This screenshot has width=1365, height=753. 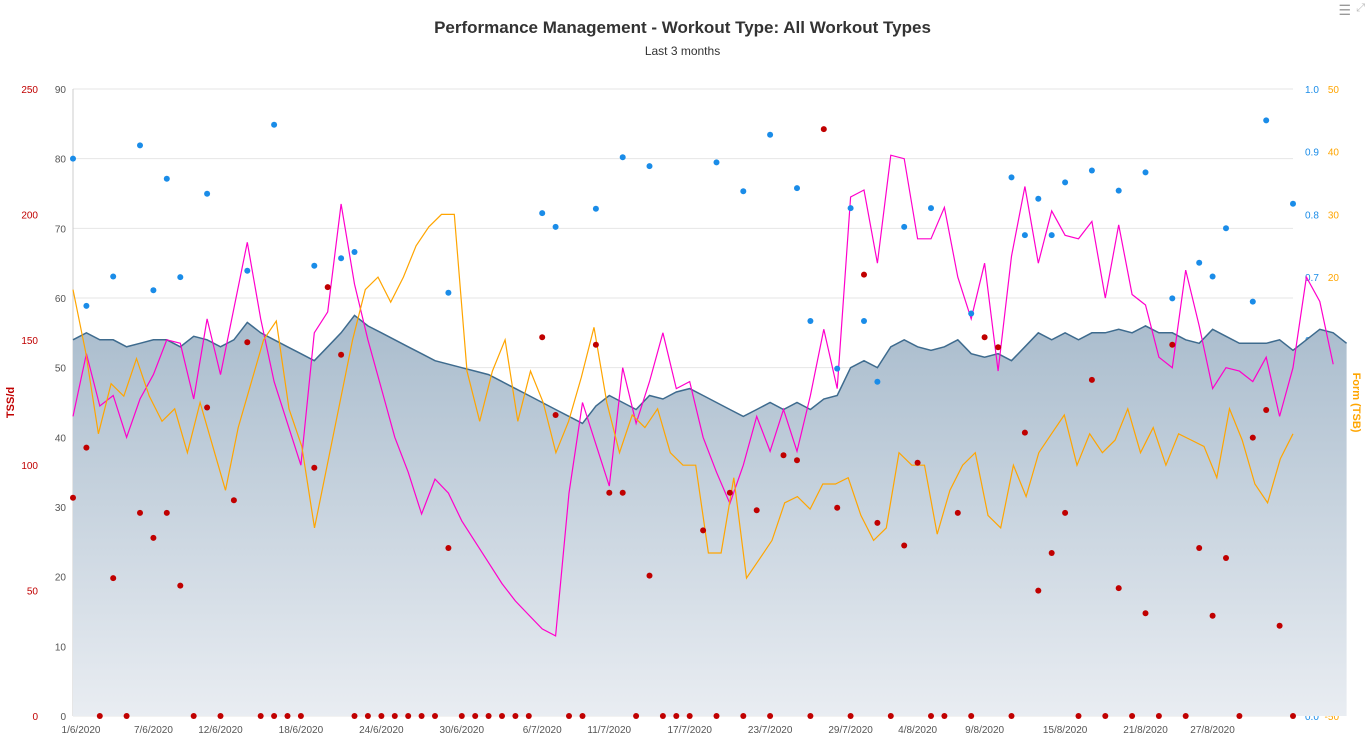 What do you see at coordinates (61, 369) in the screenshot?
I see `ctl-tick-label: 50` at bounding box center [61, 369].